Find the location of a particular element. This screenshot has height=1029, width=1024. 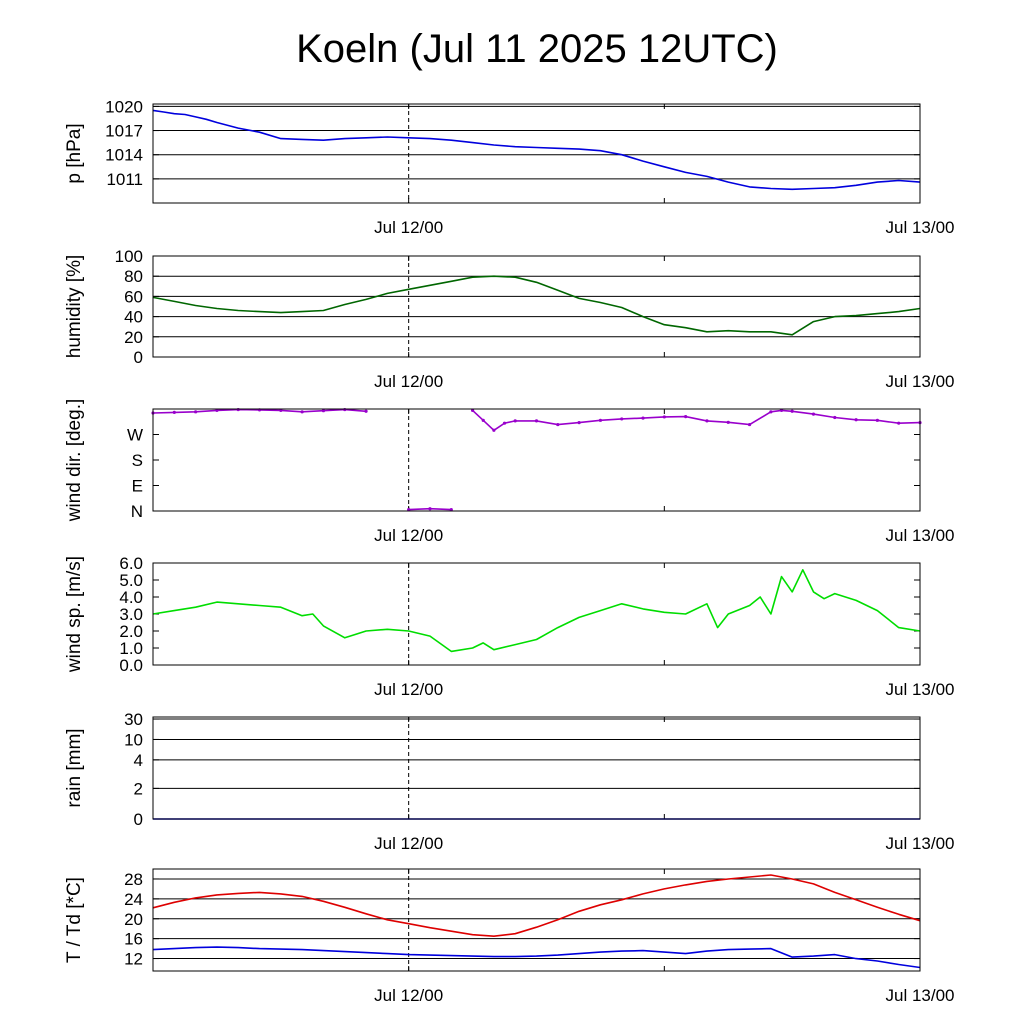

humidity-ylabel: humidity [%] is located at coordinates (74, 306).